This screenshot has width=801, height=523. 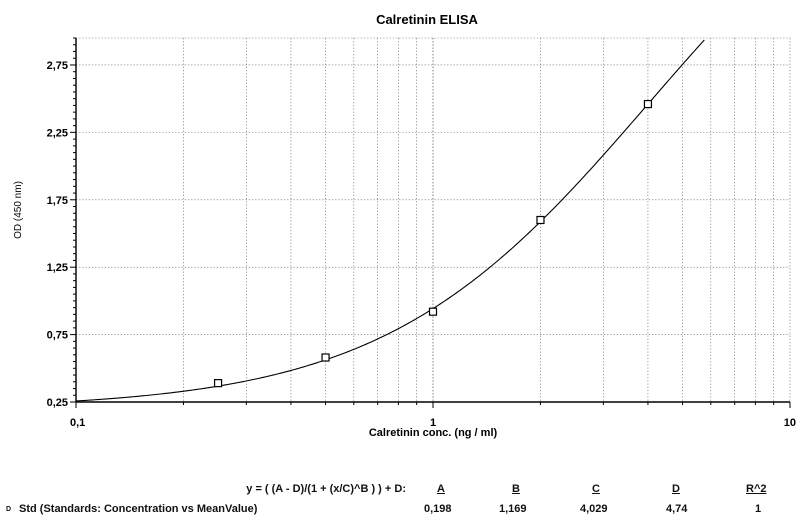 I want to click on y-tick-label: 2,75, so click(x=57, y=66).